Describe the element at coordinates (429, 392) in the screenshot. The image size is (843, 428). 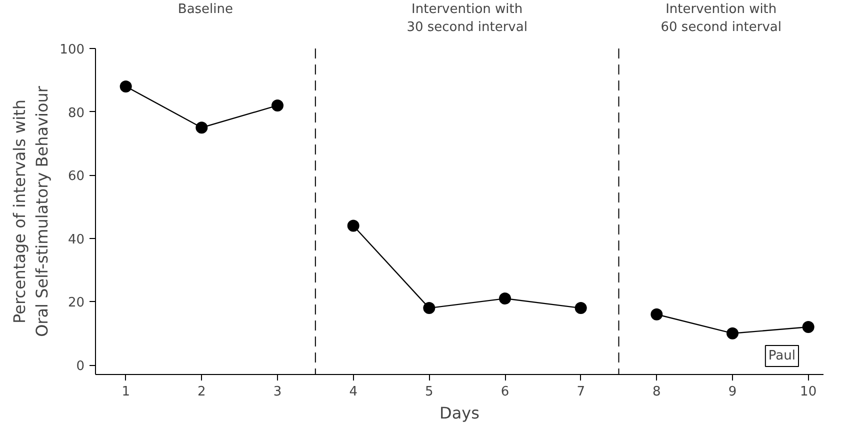
I see `x-tick-label: 5` at that location.